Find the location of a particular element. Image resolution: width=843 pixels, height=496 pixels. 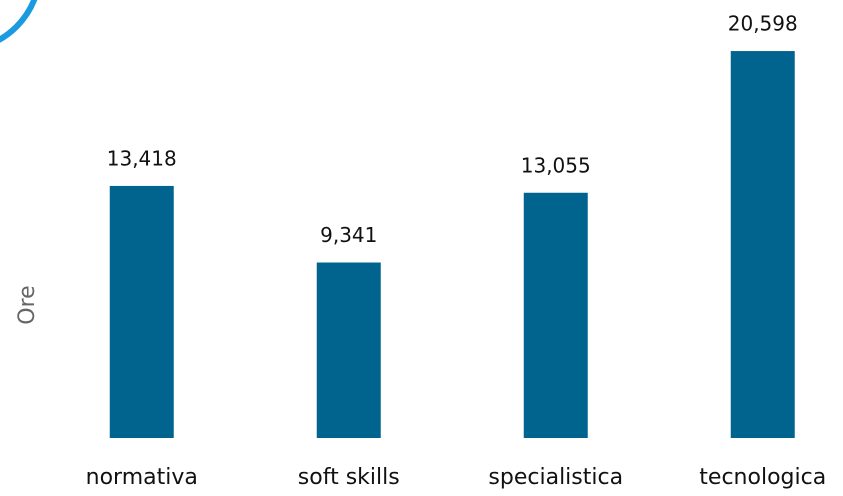

value-label: 13,055 is located at coordinates (556, 165).